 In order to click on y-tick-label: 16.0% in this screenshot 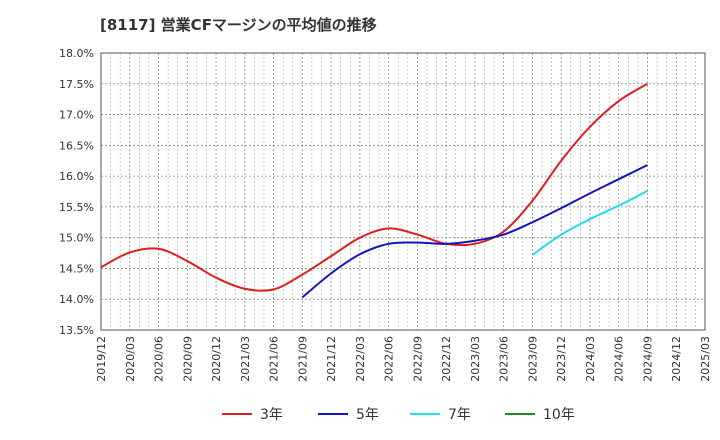, I will do `click(76, 176)`.